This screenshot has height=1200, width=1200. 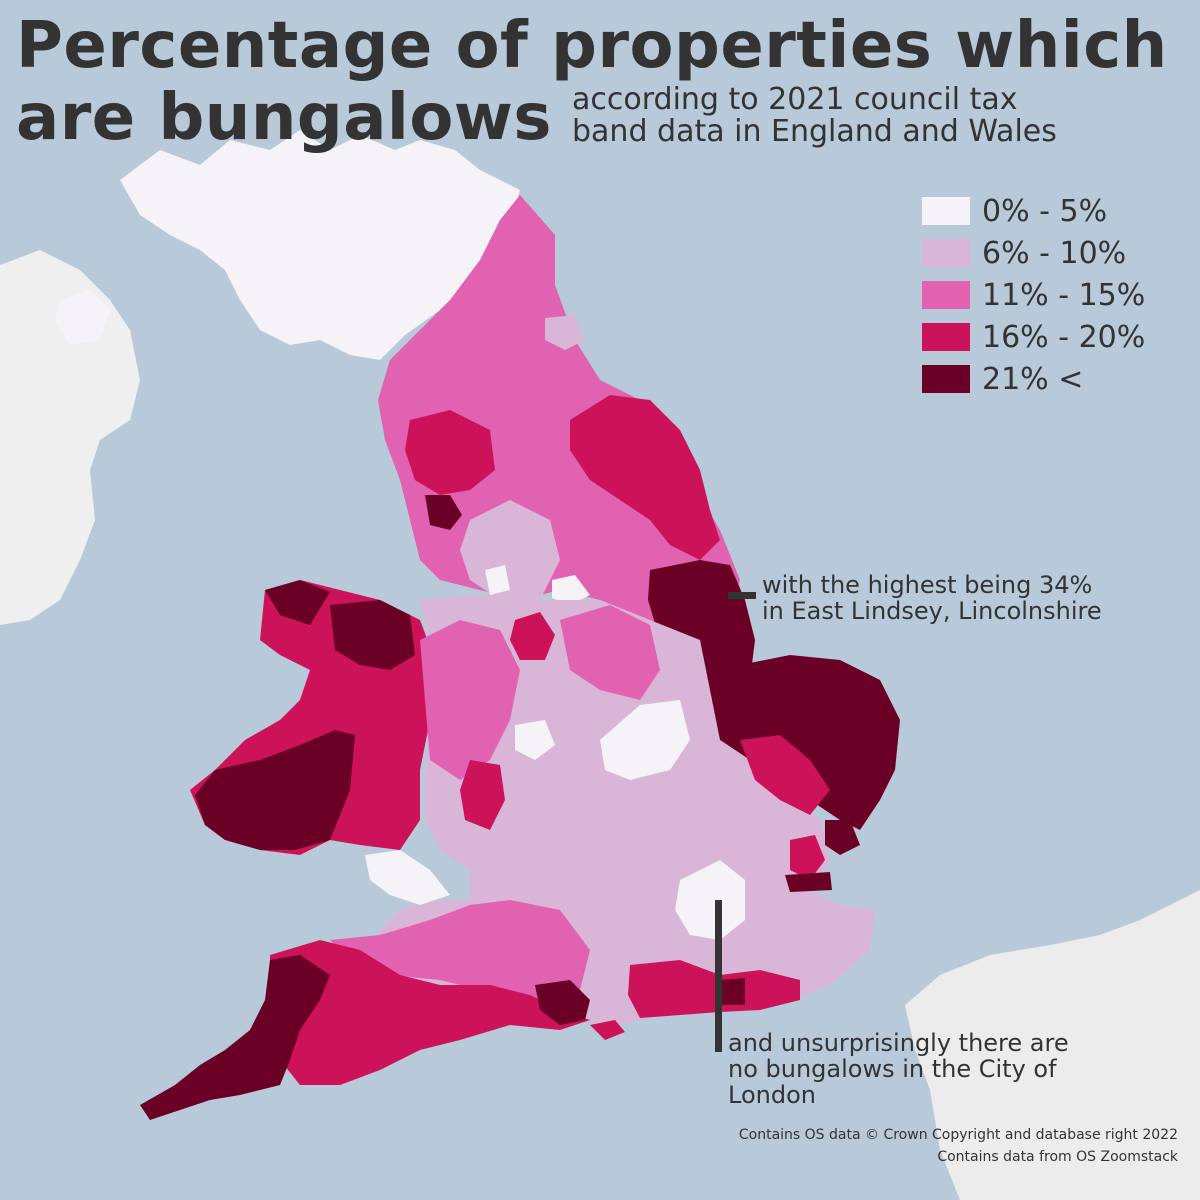 I want to click on south-red, so click(x=430, y=1012).